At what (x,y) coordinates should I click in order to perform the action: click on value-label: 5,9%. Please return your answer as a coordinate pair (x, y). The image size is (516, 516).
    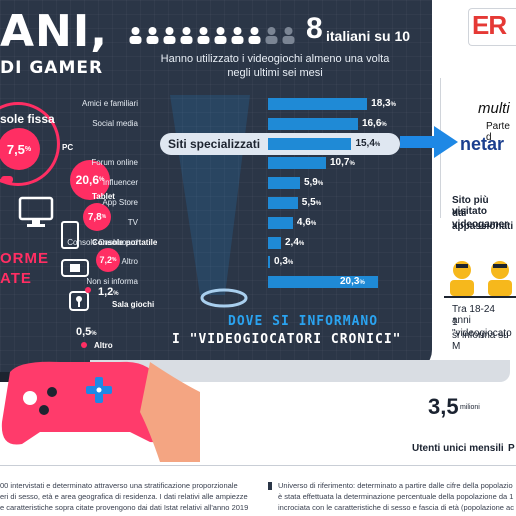
    Looking at the image, I should click on (313, 183).